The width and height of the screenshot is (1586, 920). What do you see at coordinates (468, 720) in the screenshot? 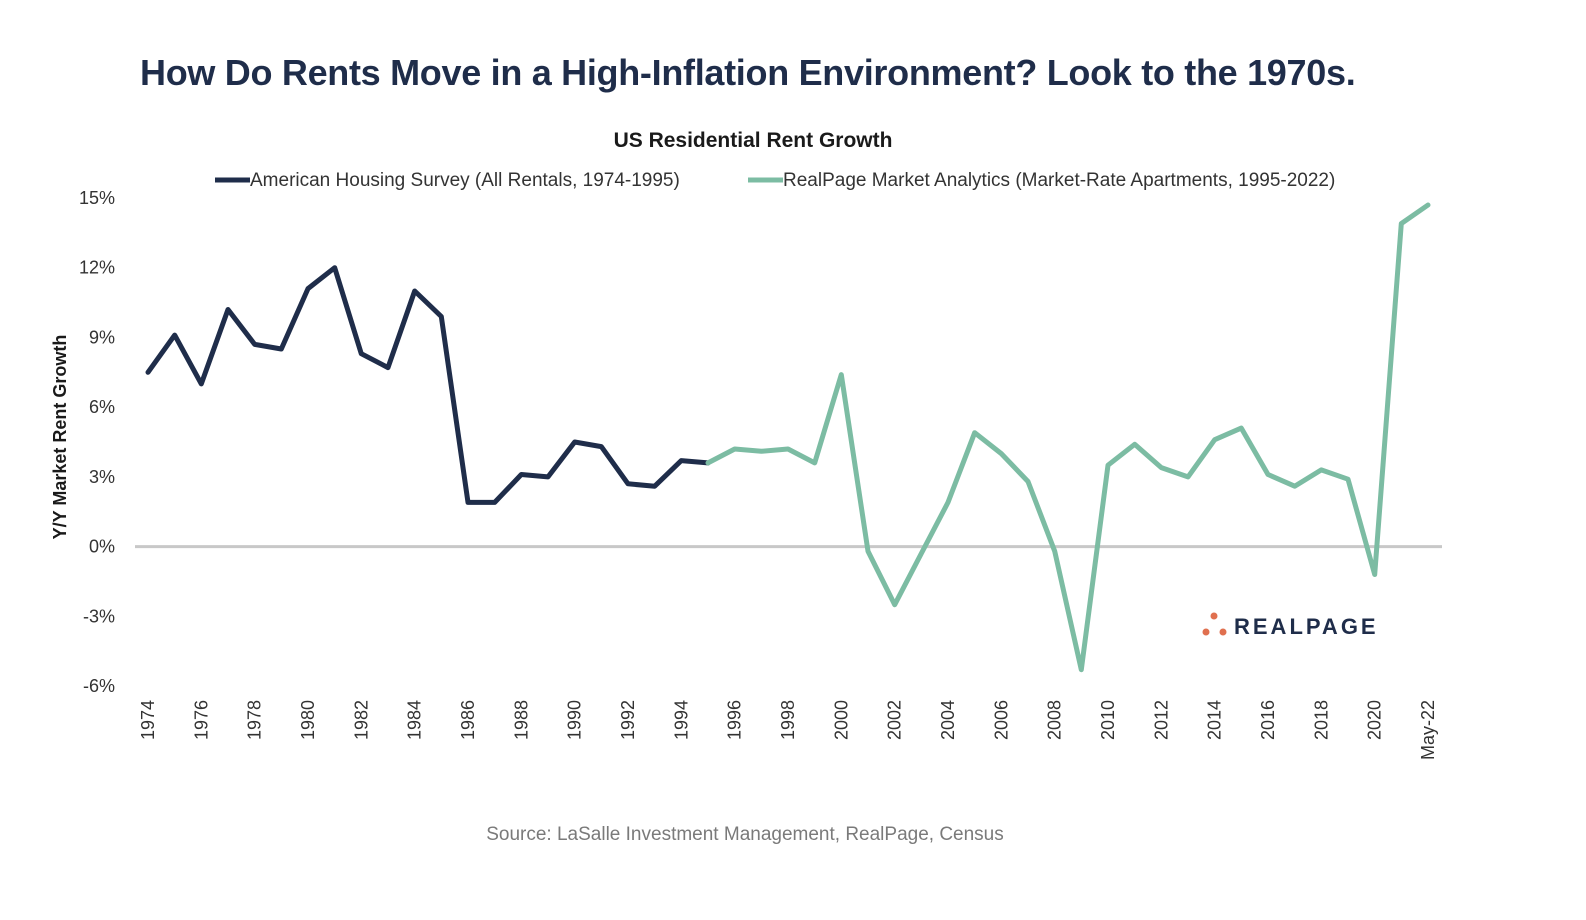
I see `x-tick-label: 1986` at bounding box center [468, 720].